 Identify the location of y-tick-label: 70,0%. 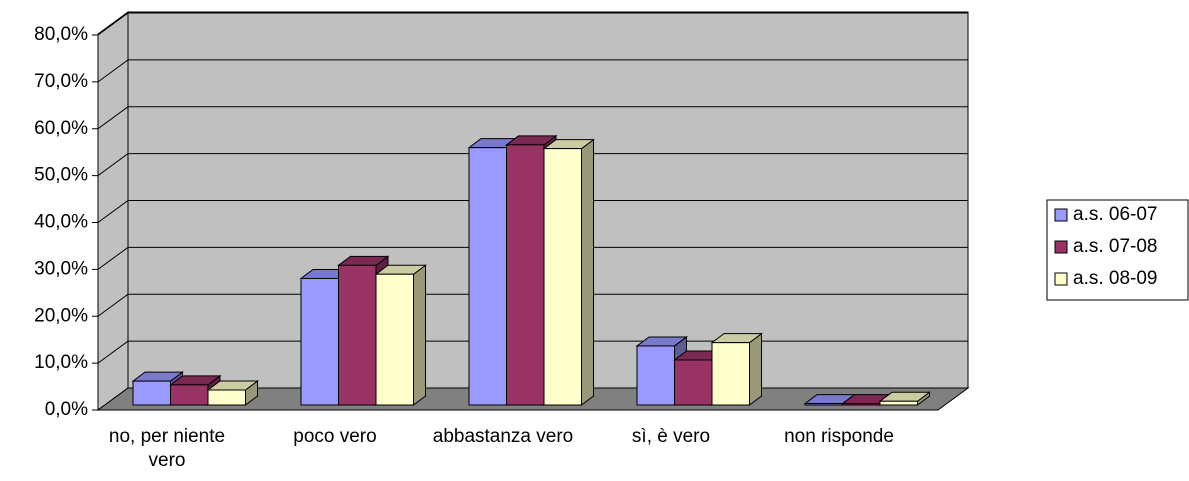
(61, 81).